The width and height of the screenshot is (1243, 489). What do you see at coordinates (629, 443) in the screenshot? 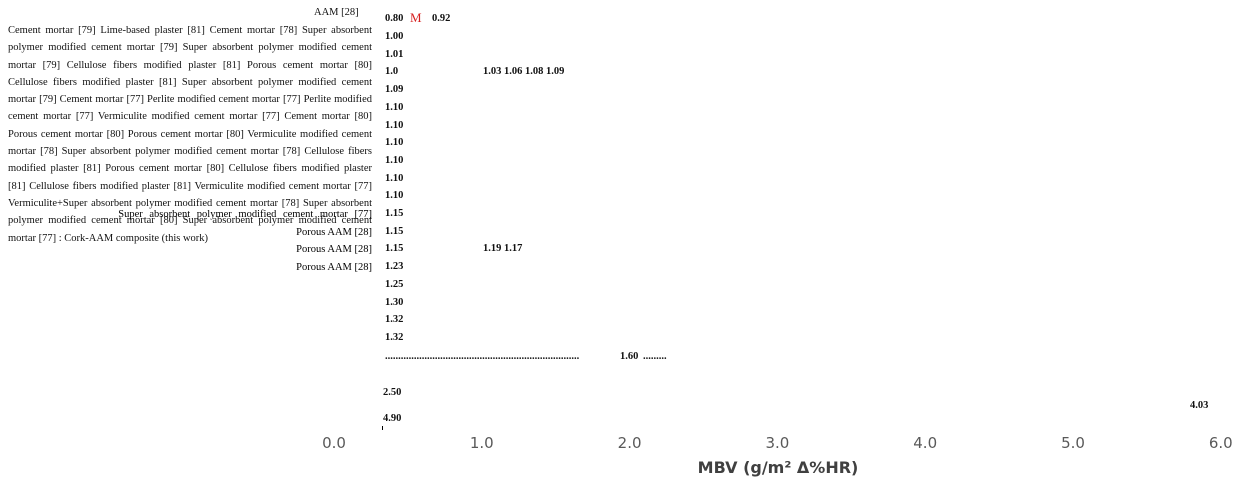
I see `x-tick-label: 2.0` at bounding box center [629, 443].